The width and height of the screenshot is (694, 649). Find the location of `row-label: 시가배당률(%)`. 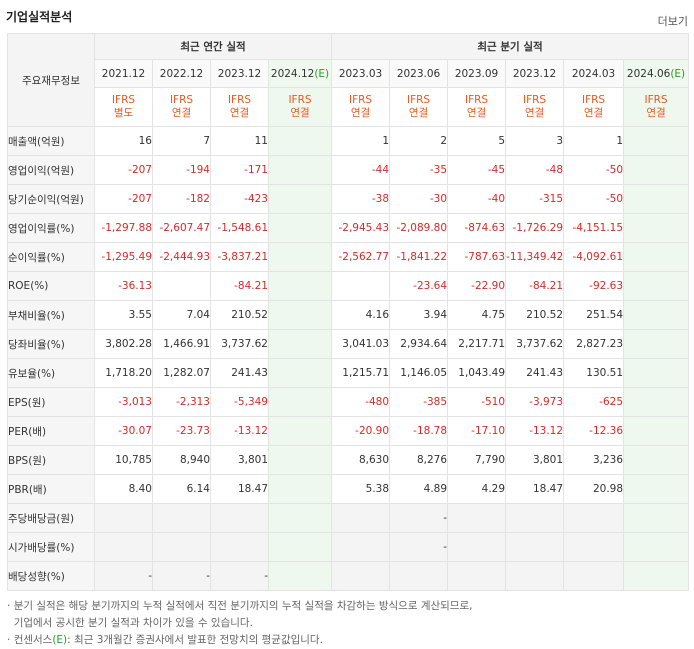

row-label: 시가배당률(%) is located at coordinates (51, 547).